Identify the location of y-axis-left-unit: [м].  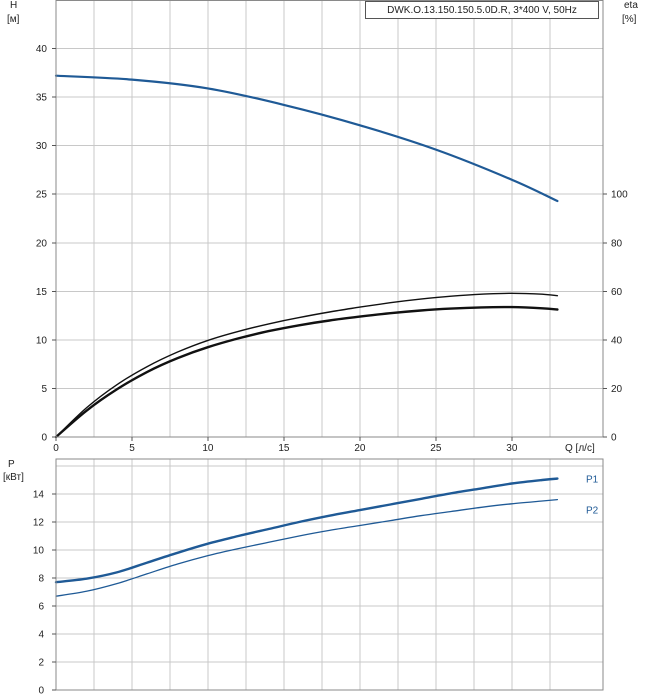
(13, 19).